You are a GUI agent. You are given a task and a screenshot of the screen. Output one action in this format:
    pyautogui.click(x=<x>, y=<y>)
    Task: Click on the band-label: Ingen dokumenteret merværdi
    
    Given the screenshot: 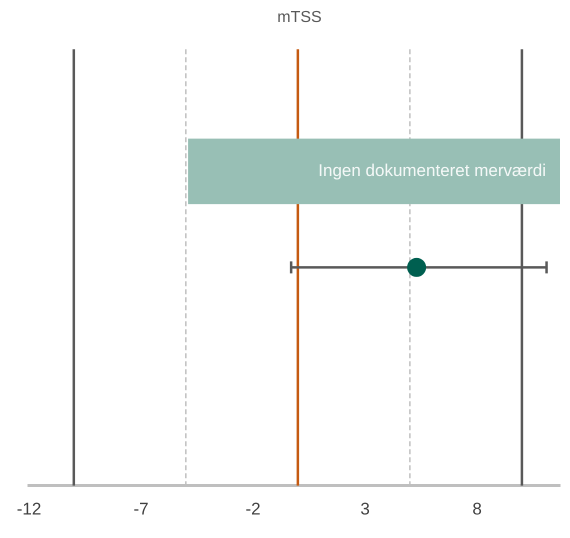 What is the action you would take?
    pyautogui.click(x=432, y=170)
    